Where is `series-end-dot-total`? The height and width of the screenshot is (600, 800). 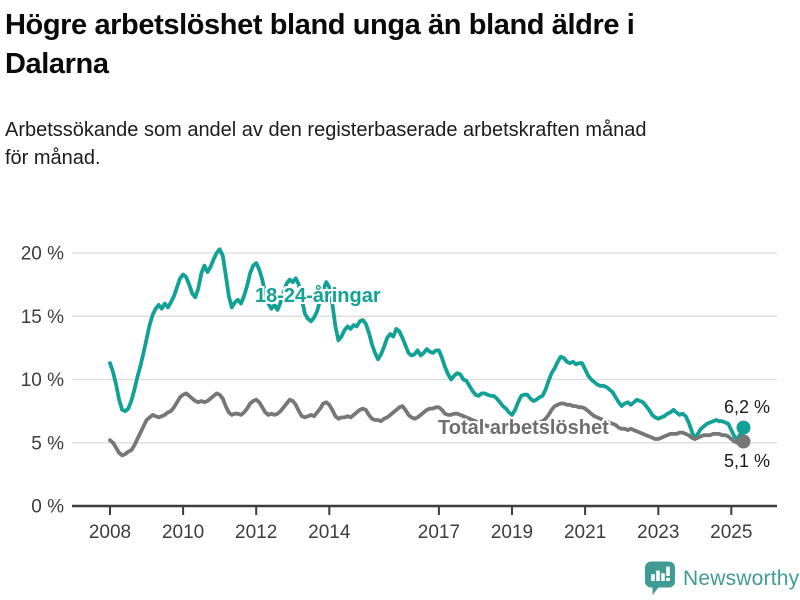 series-end-dot-total is located at coordinates (743, 441).